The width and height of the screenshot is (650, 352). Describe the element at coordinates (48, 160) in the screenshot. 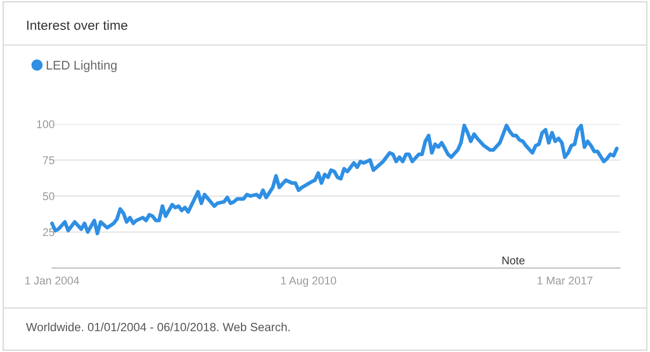

I see `y-tick-label: 75` at that location.